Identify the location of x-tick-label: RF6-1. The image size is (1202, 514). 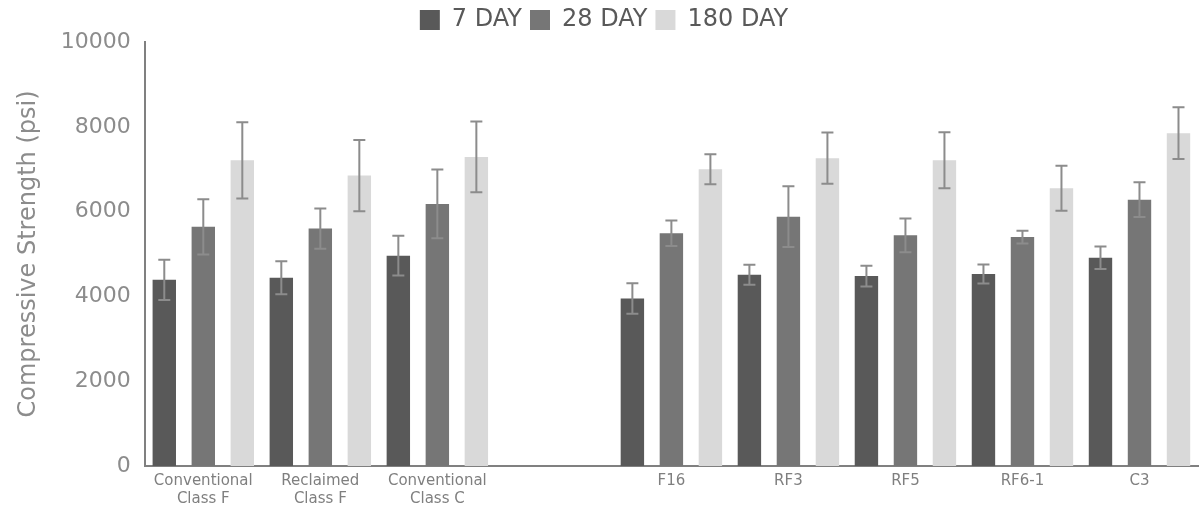
(1022, 479).